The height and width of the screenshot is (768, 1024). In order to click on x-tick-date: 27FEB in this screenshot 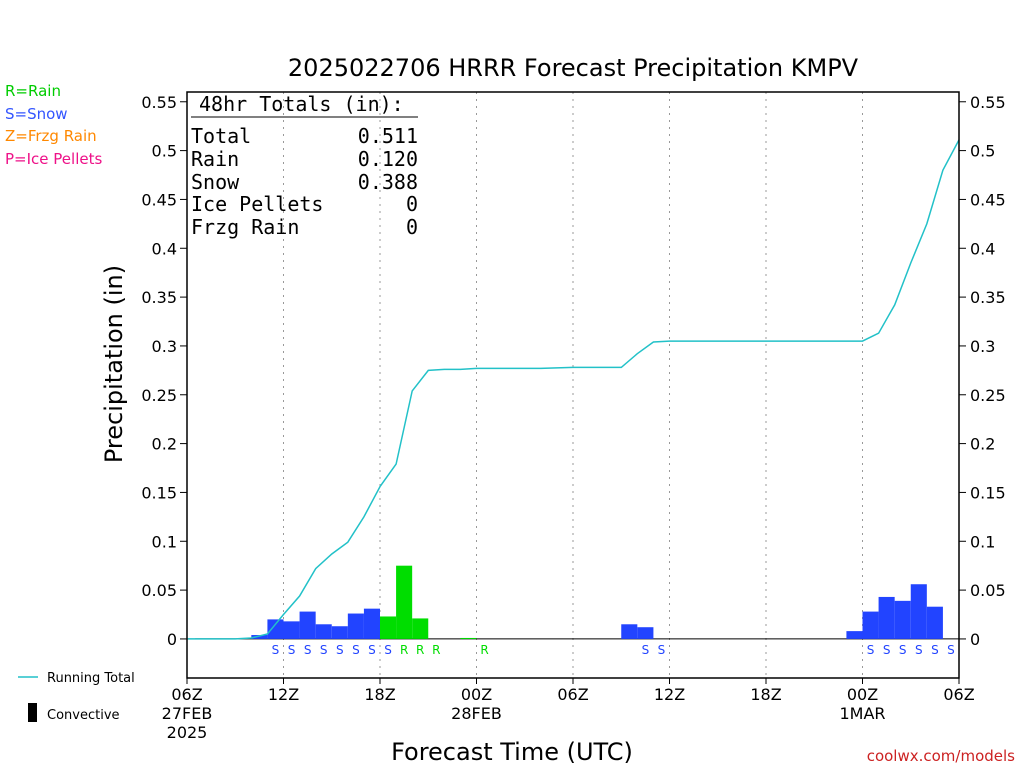, I will do `click(187, 713)`.